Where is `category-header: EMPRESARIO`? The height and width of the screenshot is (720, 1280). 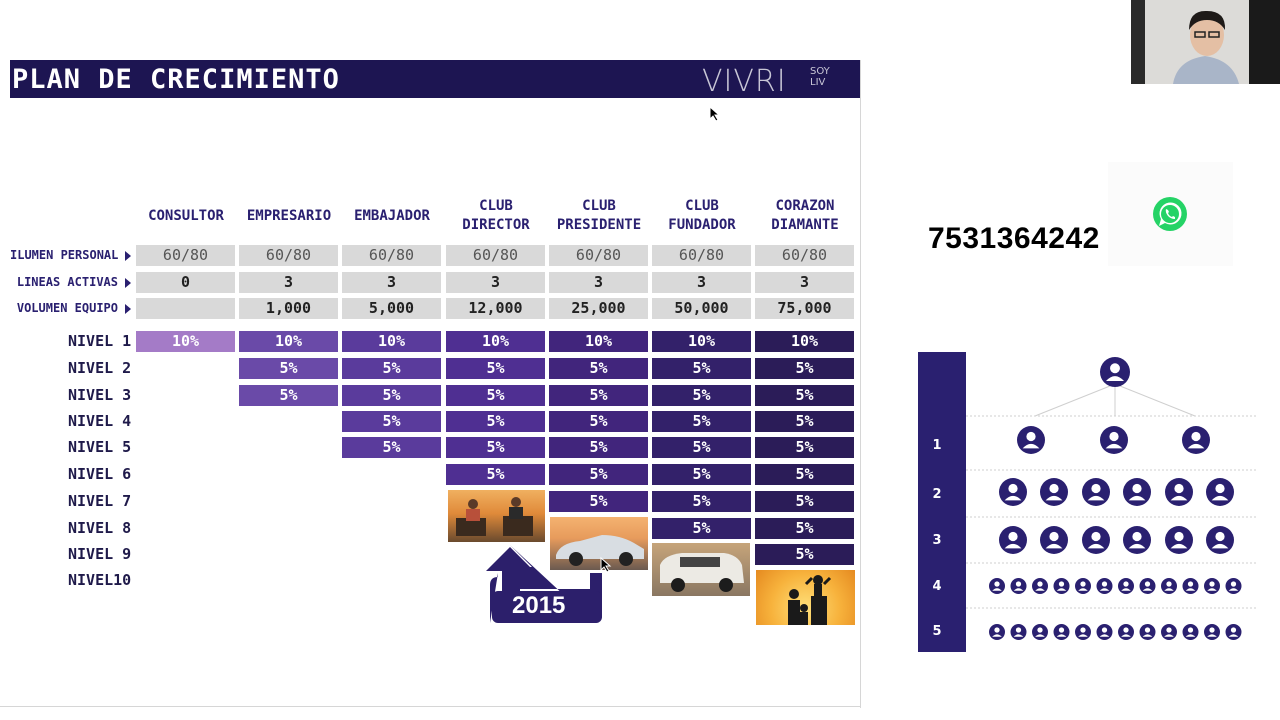 category-header: EMPRESARIO is located at coordinates (289, 216).